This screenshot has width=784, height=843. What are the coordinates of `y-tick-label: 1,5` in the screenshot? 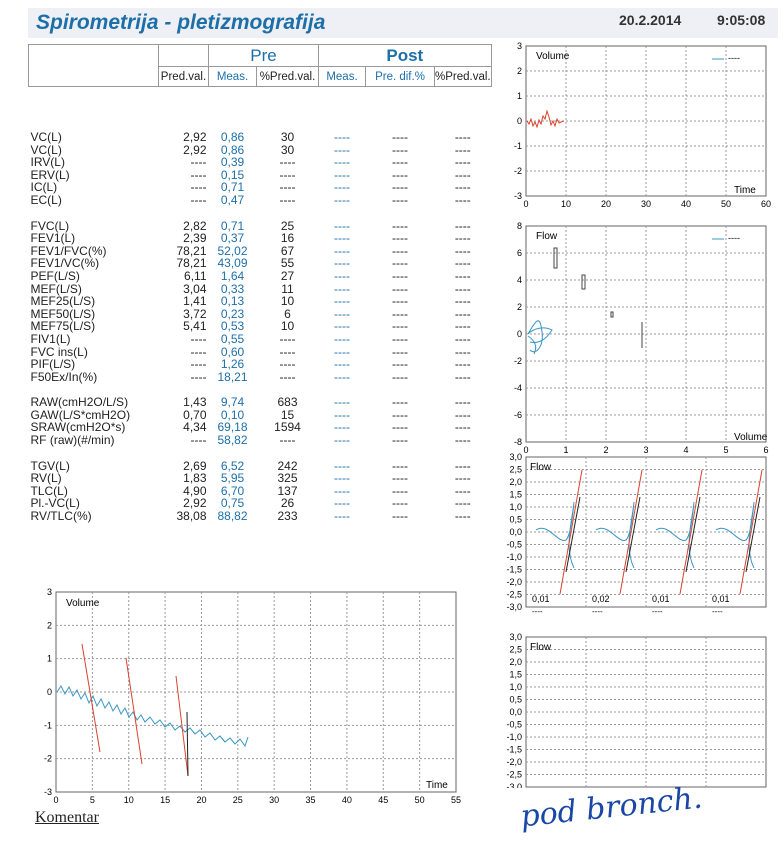 It's located at (515, 495).